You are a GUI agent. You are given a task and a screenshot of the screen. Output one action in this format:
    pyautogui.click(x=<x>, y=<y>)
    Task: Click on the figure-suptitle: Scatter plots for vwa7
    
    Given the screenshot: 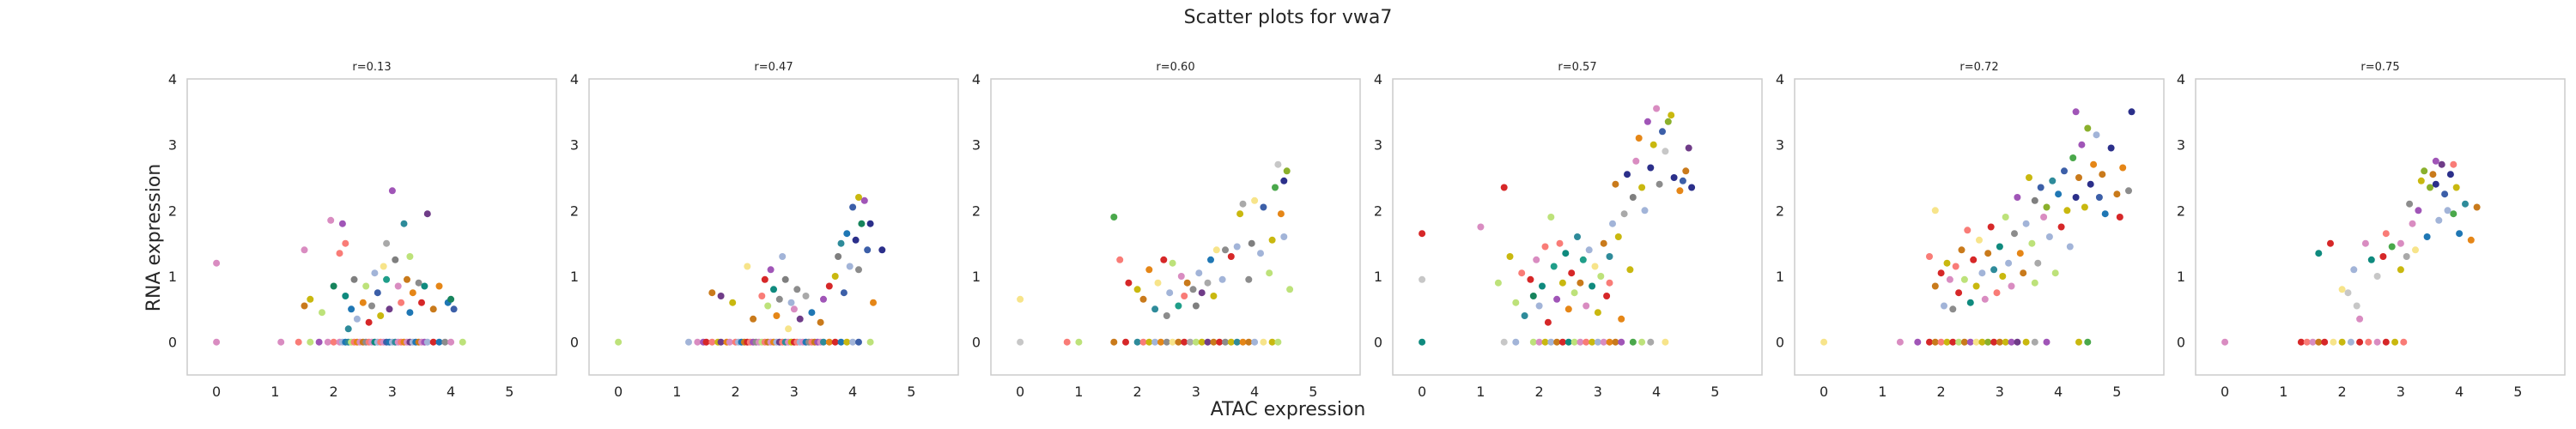 What is the action you would take?
    pyautogui.click(x=1288, y=17)
    